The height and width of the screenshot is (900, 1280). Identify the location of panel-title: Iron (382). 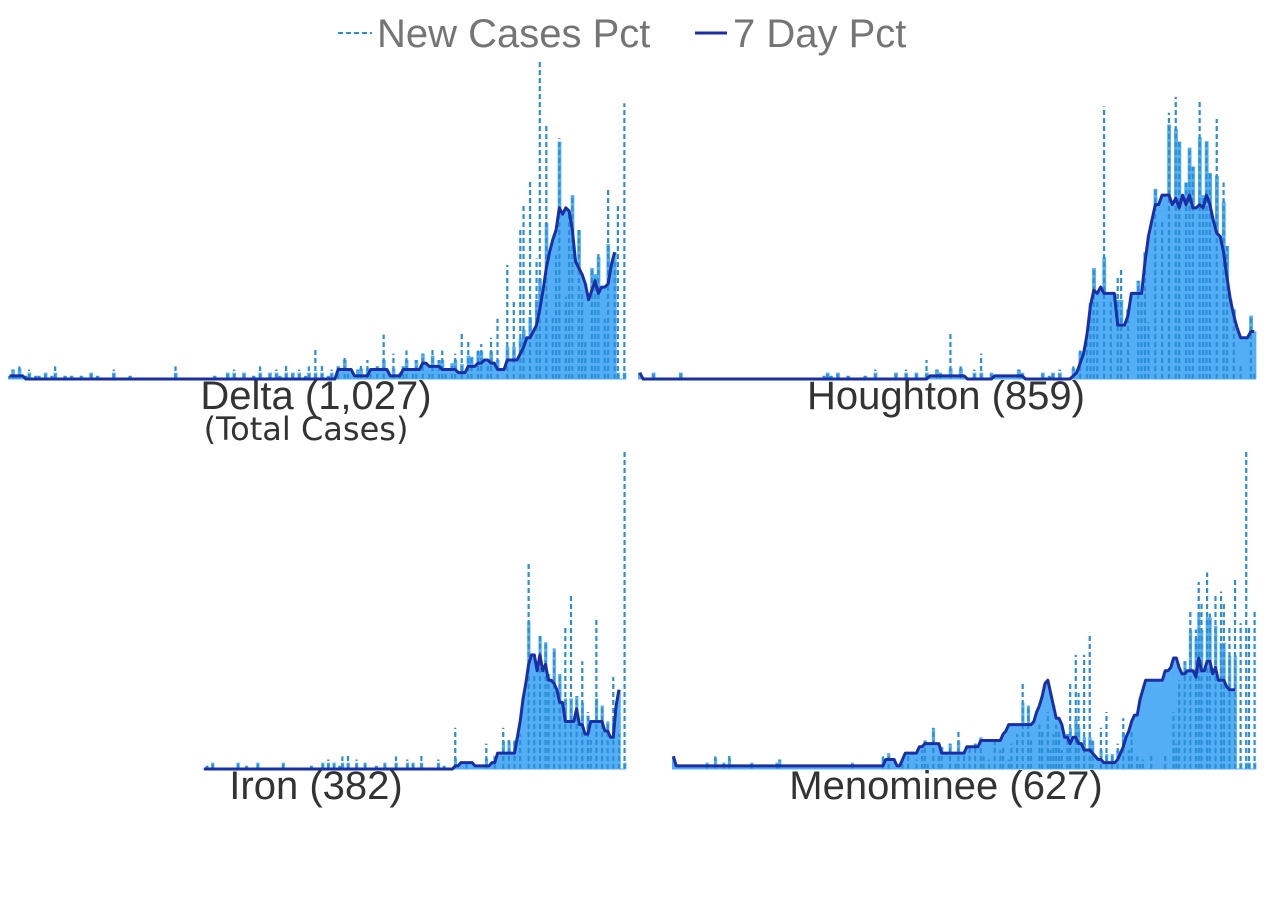
(315, 786).